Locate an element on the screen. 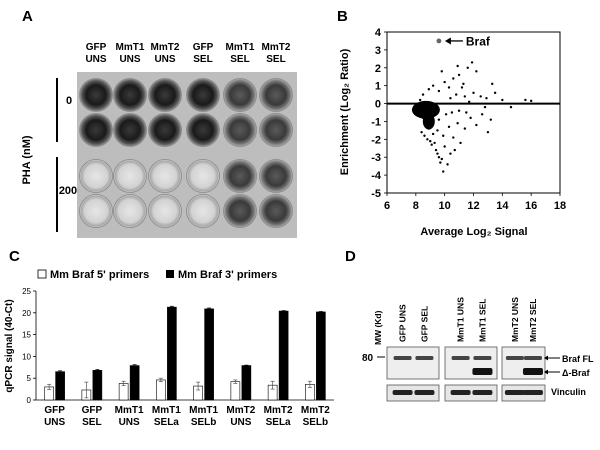 The image size is (600, 450). blot-membrane is located at coordinates (413, 363).